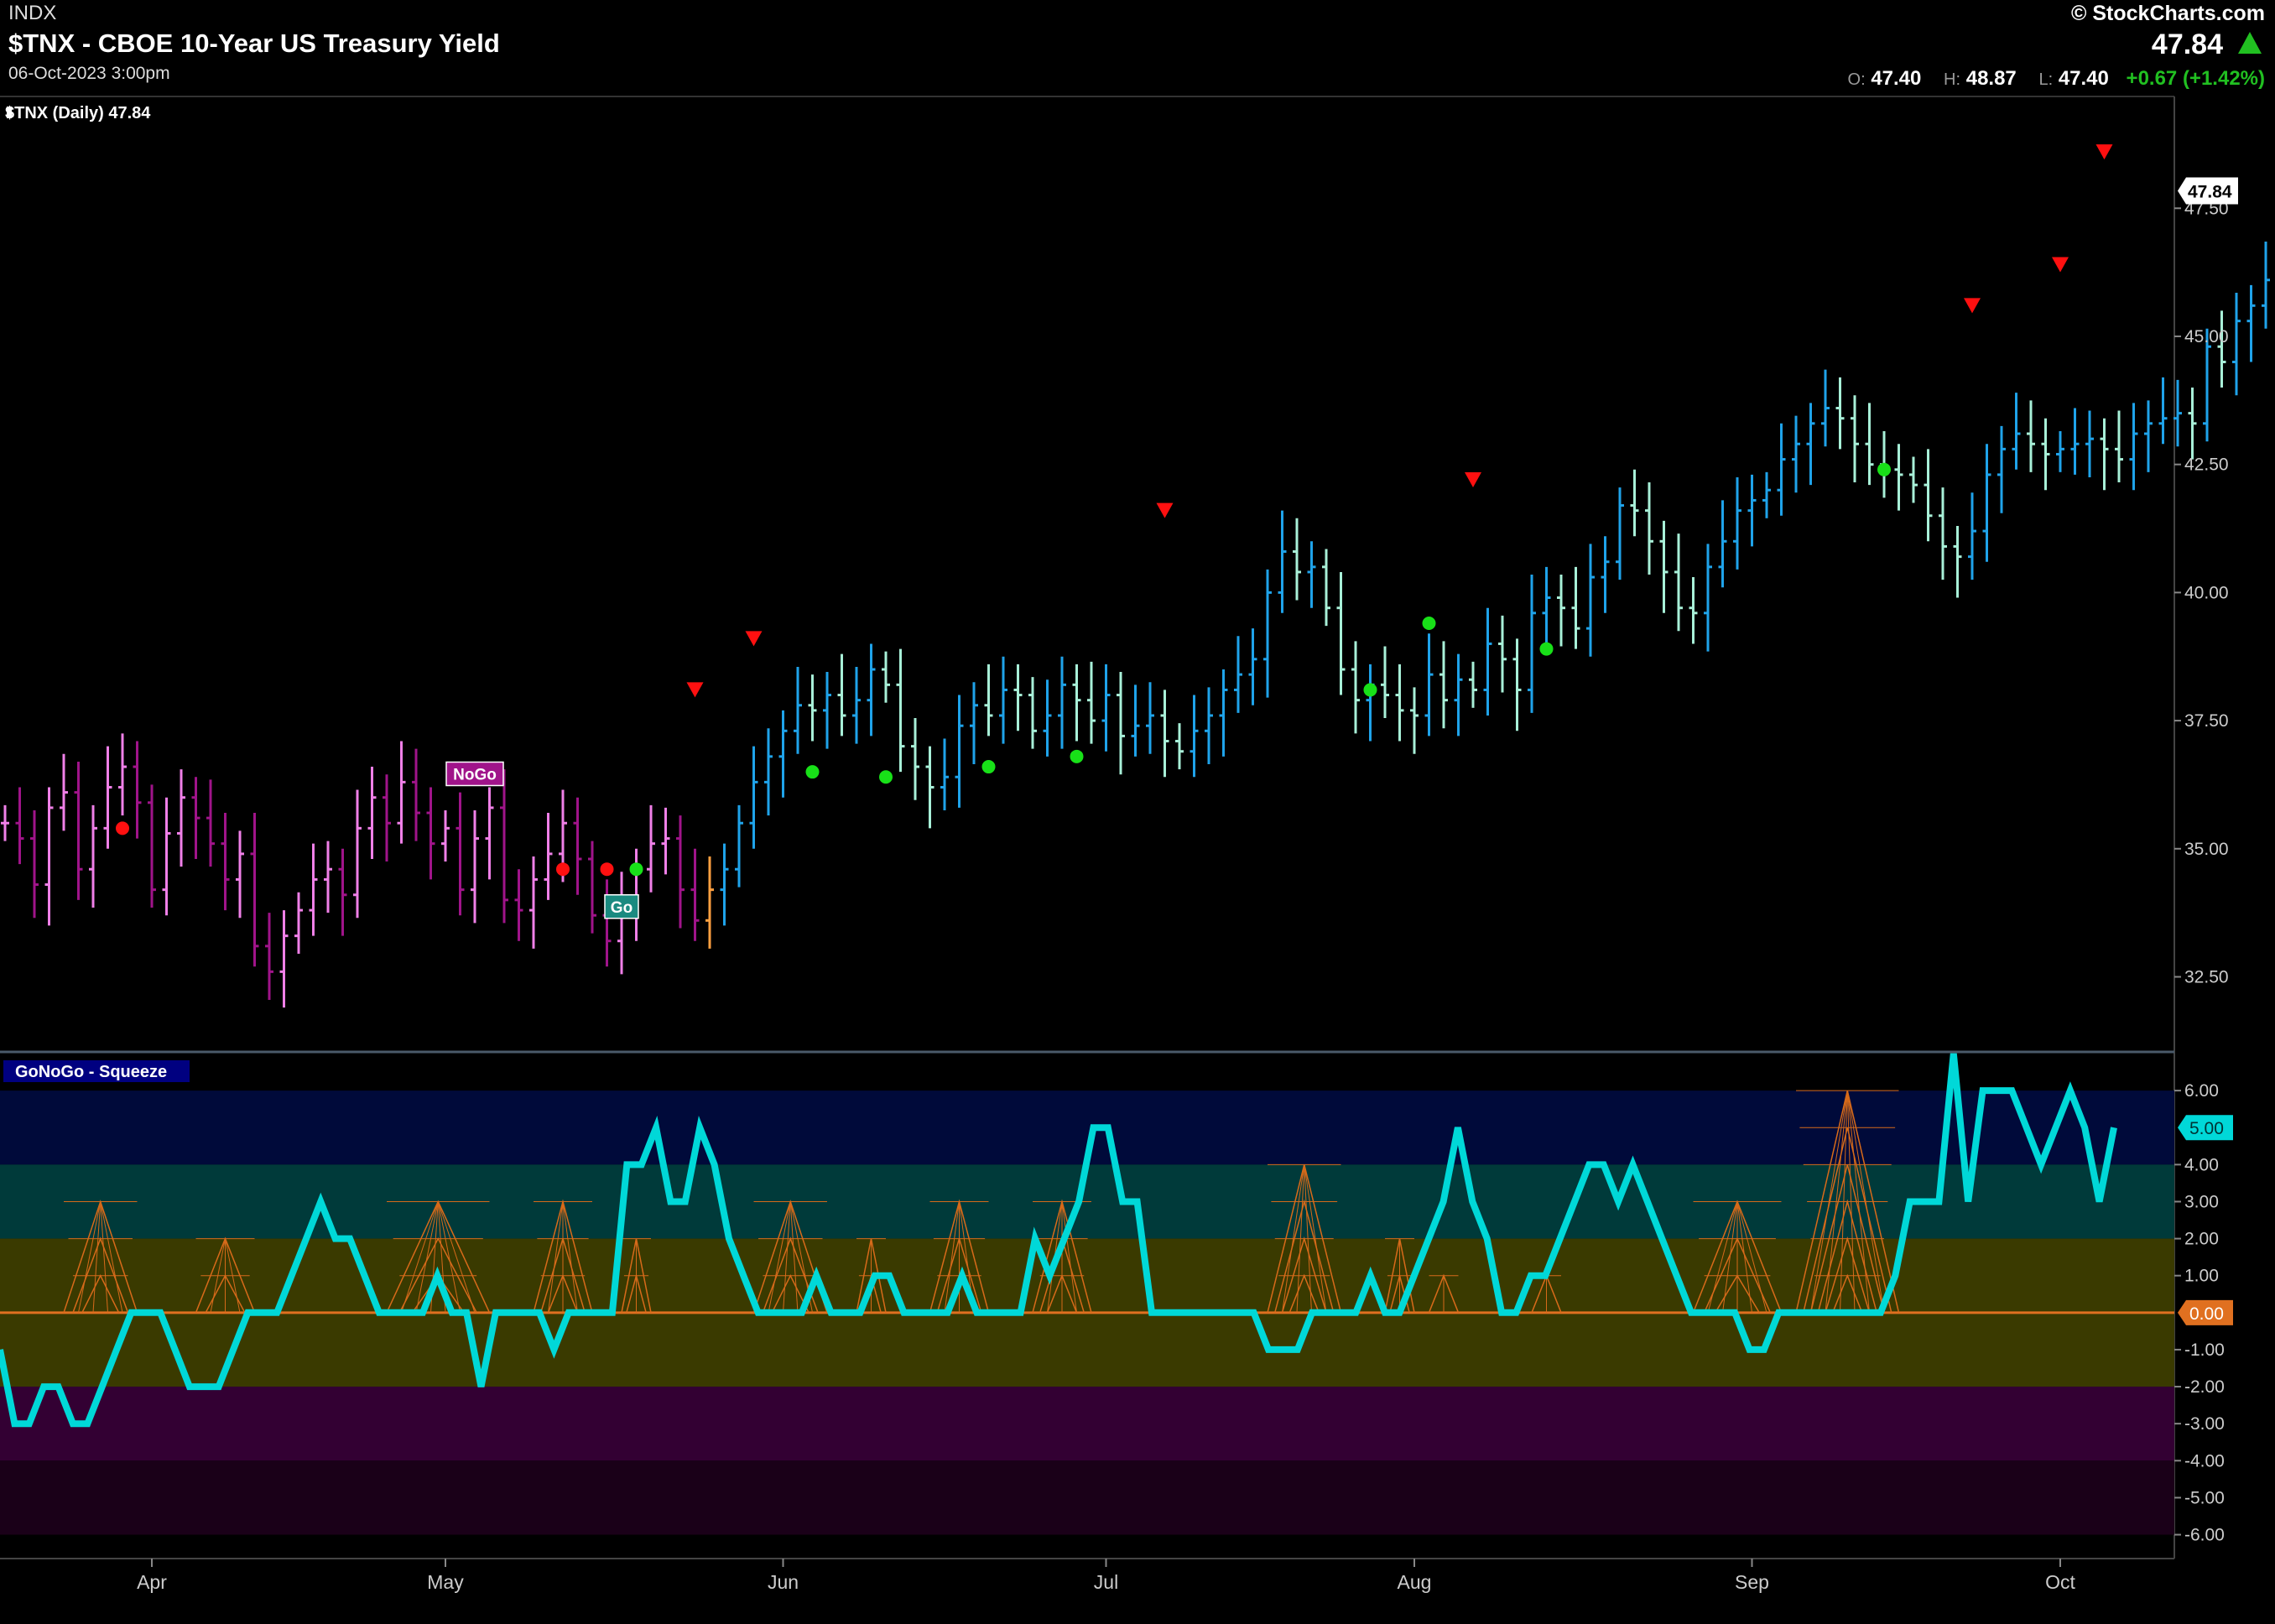  What do you see at coordinates (2204, 1350) in the screenshot?
I see `oscillator-tick-label: -1.00` at bounding box center [2204, 1350].